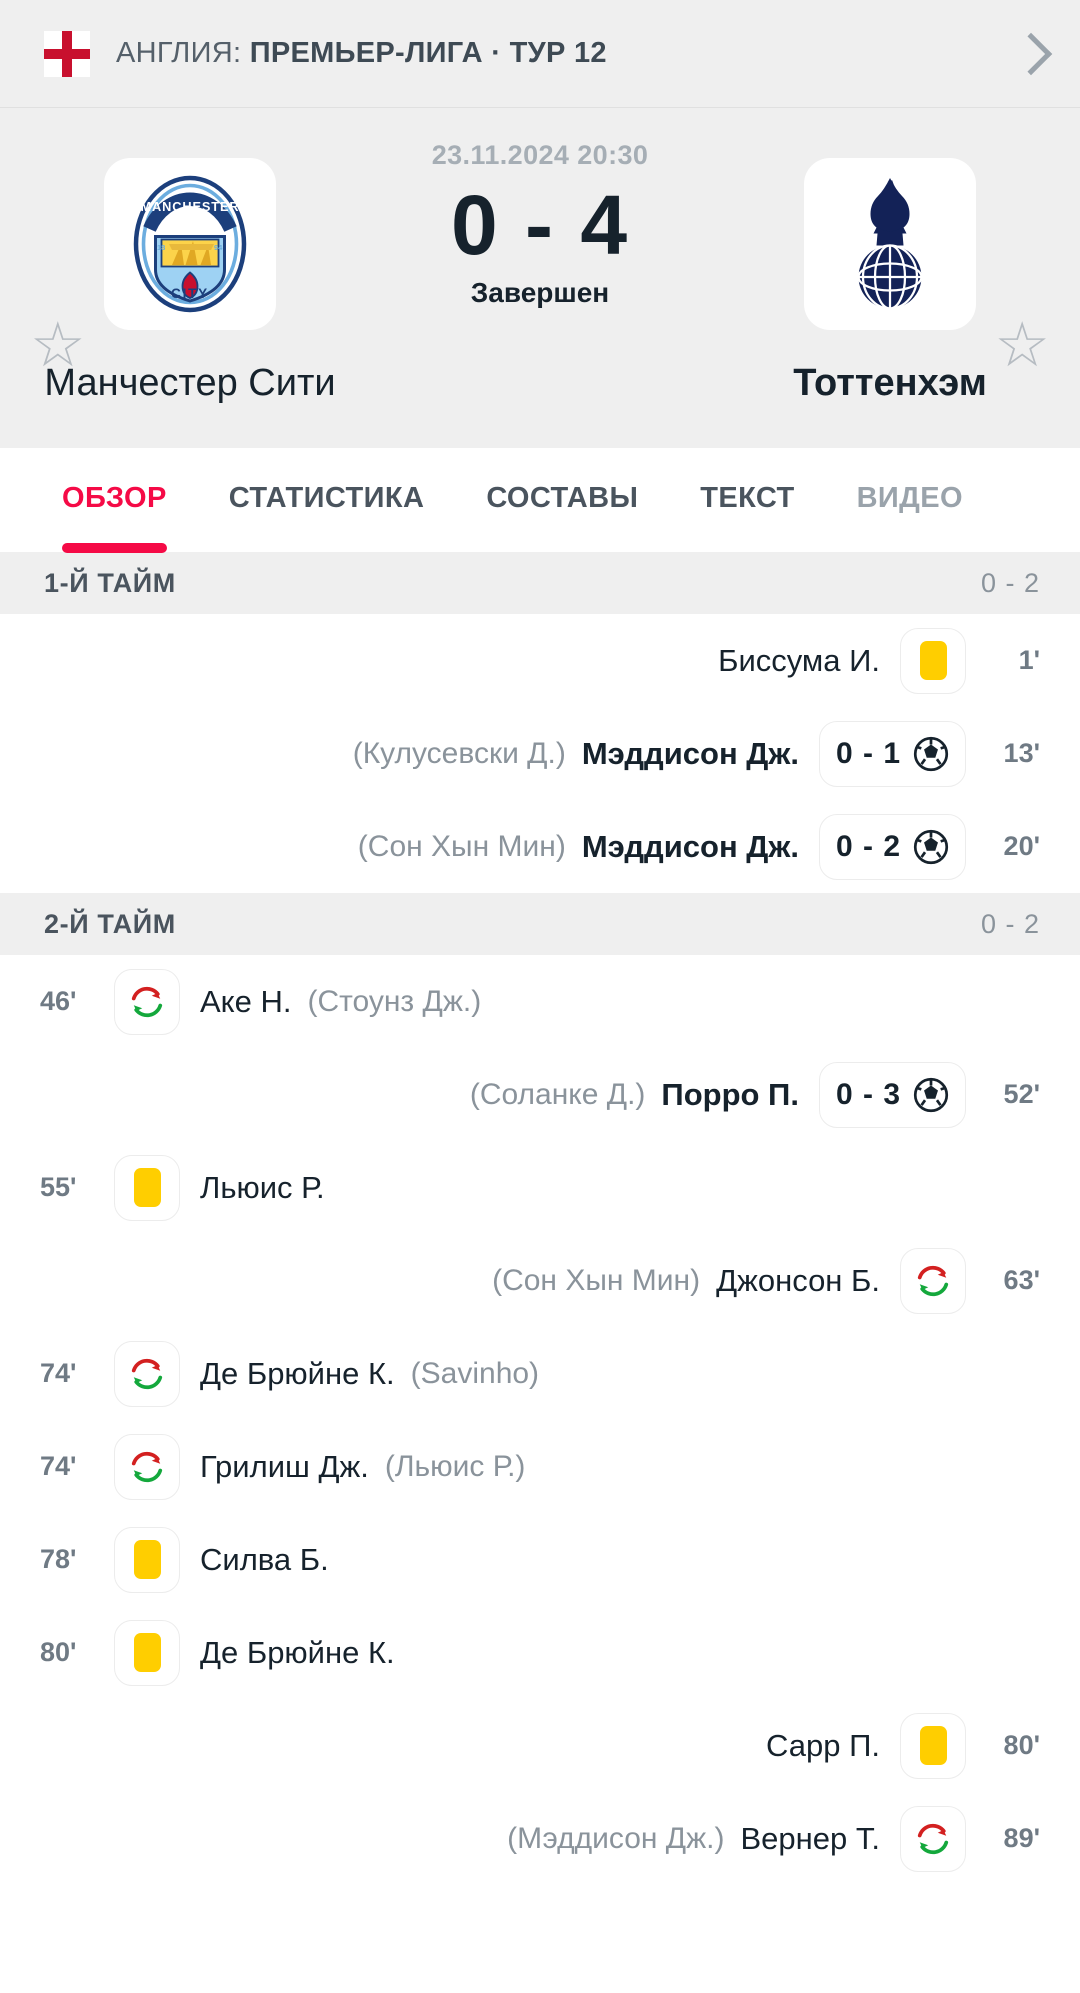 This screenshot has width=1080, height=1993. Describe the element at coordinates (540, 155) in the screenshot. I see `kickoff-time: 23.11.2024 20:30` at that location.